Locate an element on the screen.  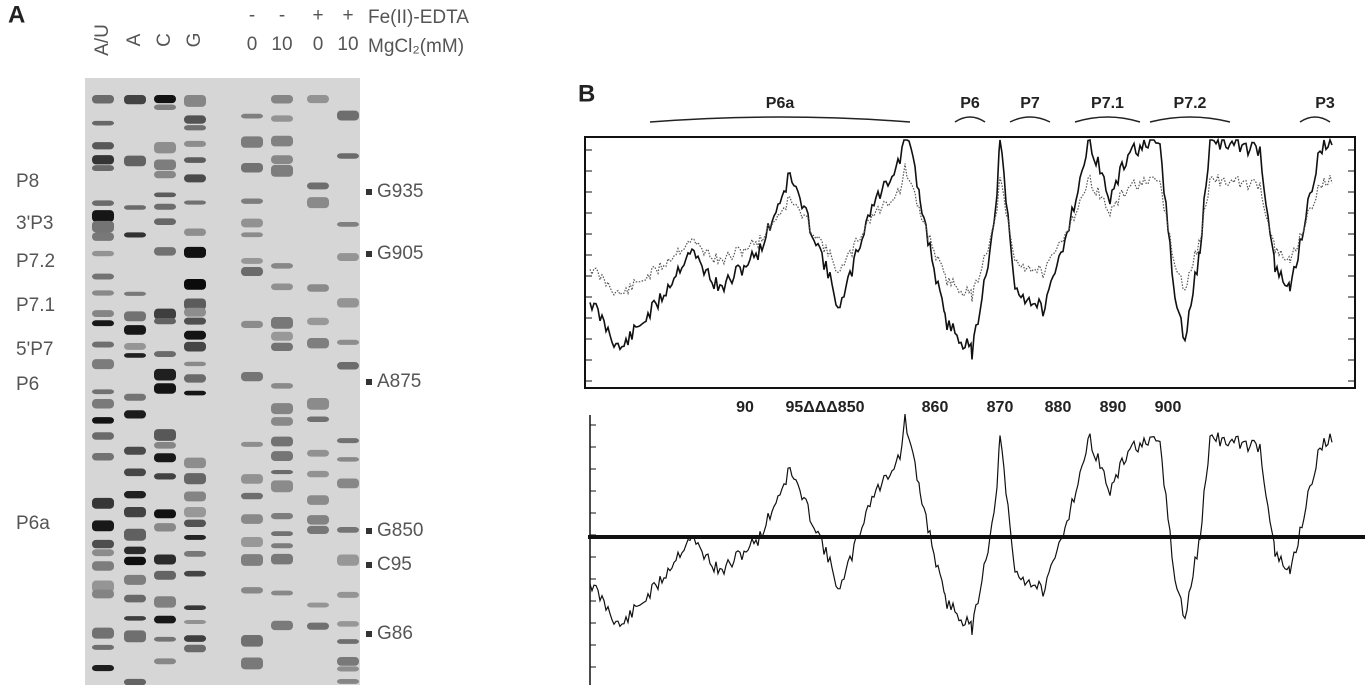
helix-label: 5'P7 is located at coordinates (34, 349).